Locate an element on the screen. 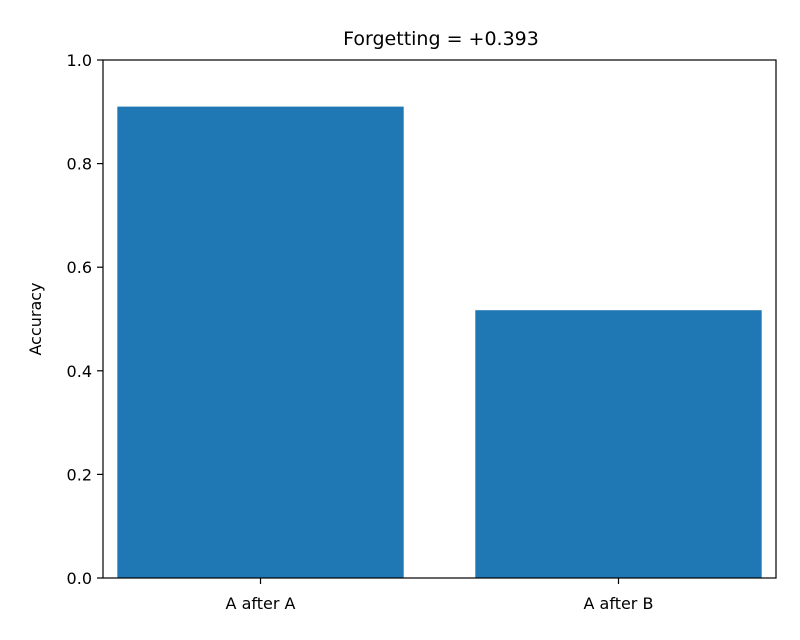 Image resolution: width=800 pixels, height=640 pixels. chart-title: Forgetting = +0.393 is located at coordinates (441, 39).